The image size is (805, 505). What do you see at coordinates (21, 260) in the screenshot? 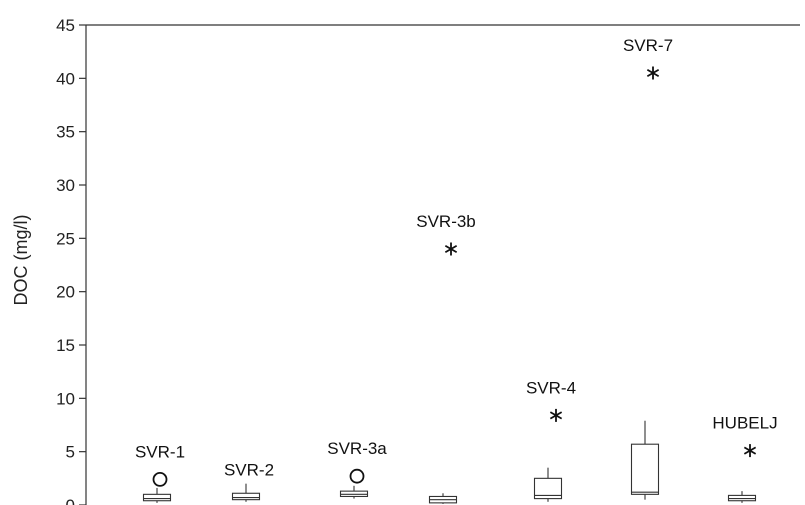
I see `y-axis-label: DOC (mg/l)` at bounding box center [21, 260].